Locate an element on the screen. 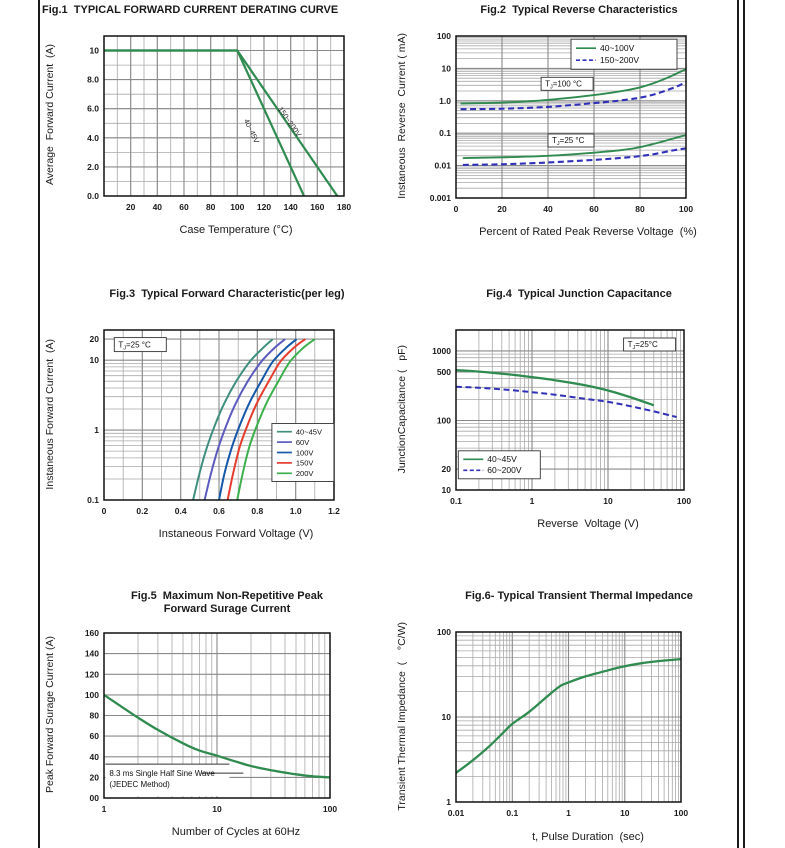 The height and width of the screenshot is (848, 785). page-right-rule-inner is located at coordinates (744, 424).